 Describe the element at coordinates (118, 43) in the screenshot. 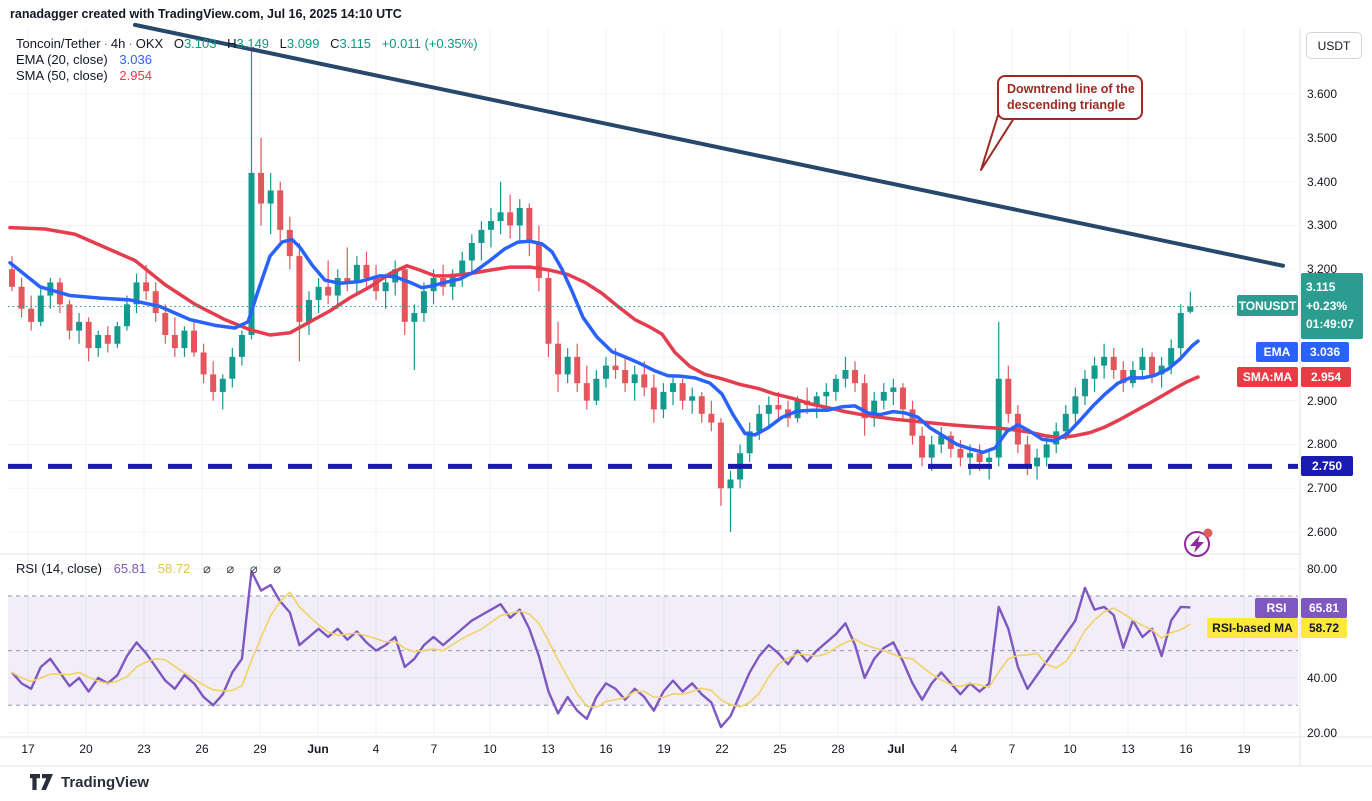

I see `symbol-interval: 4h` at that location.